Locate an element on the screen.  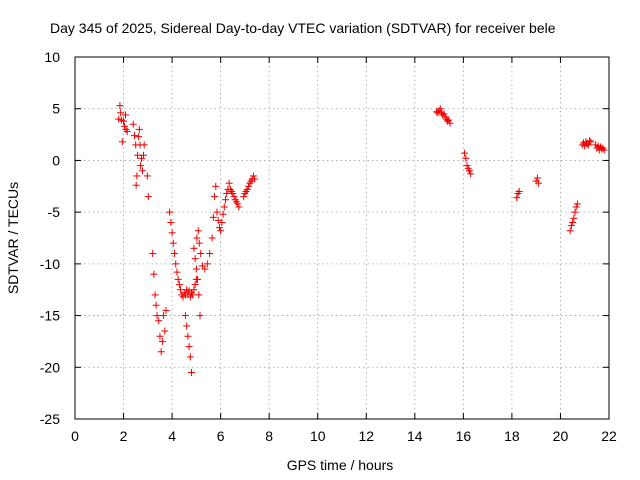
y-tick-label: -25 is located at coordinates (50, 419).